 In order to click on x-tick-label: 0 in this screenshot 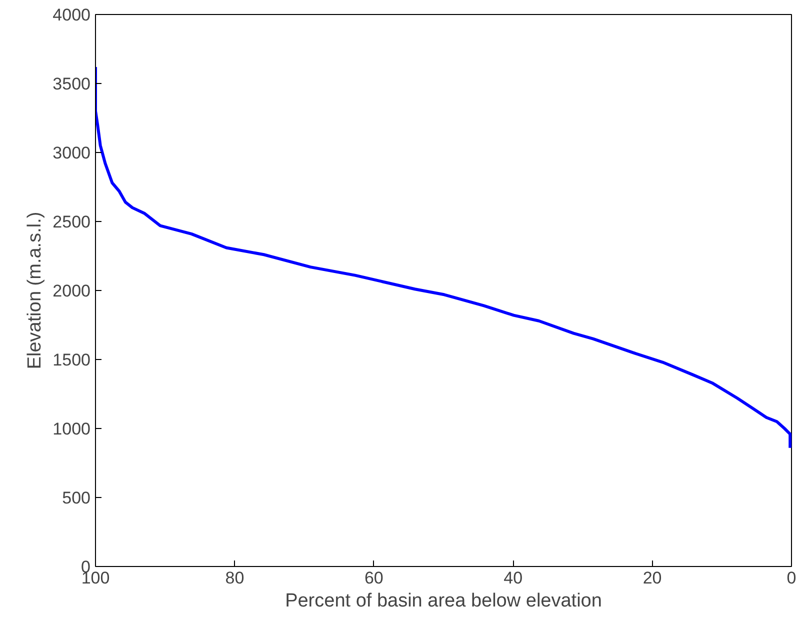, I will do `click(791, 578)`.